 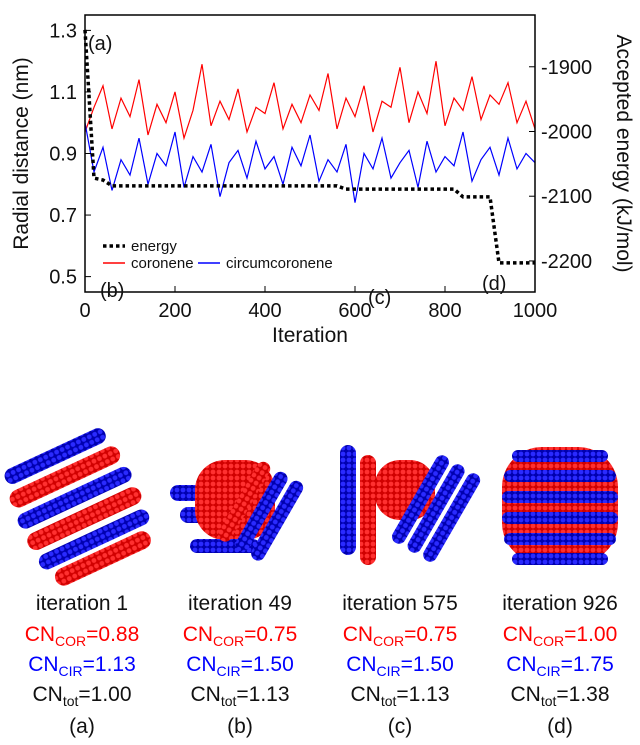 I want to click on iteration-caption: iteration 926, so click(x=560, y=603).